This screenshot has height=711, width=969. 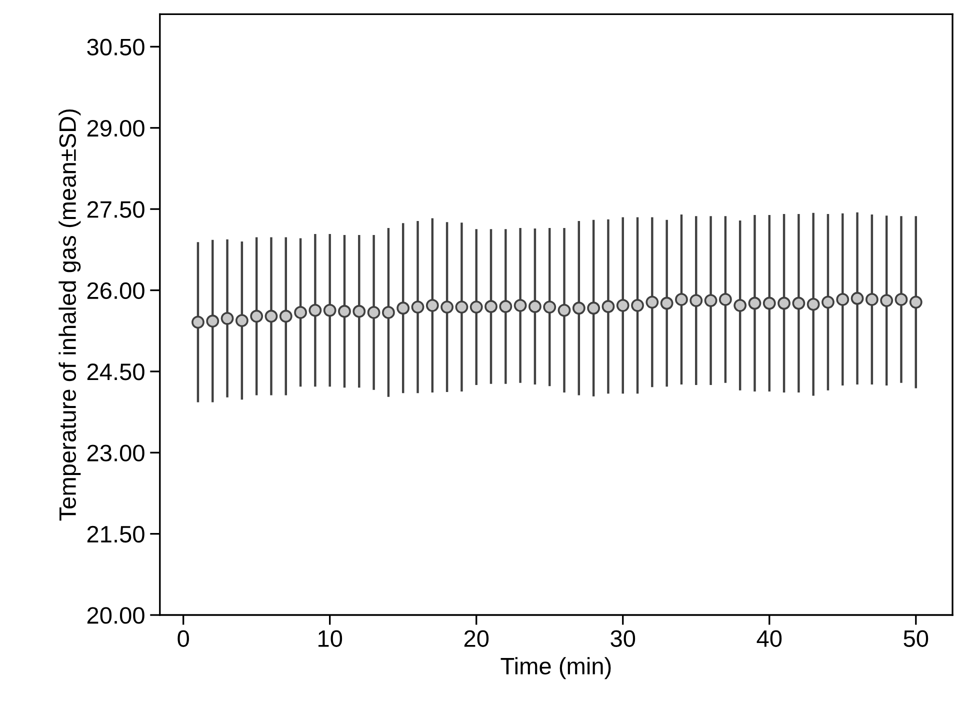 I want to click on y-tick-label: 26.00, so click(x=115, y=291).